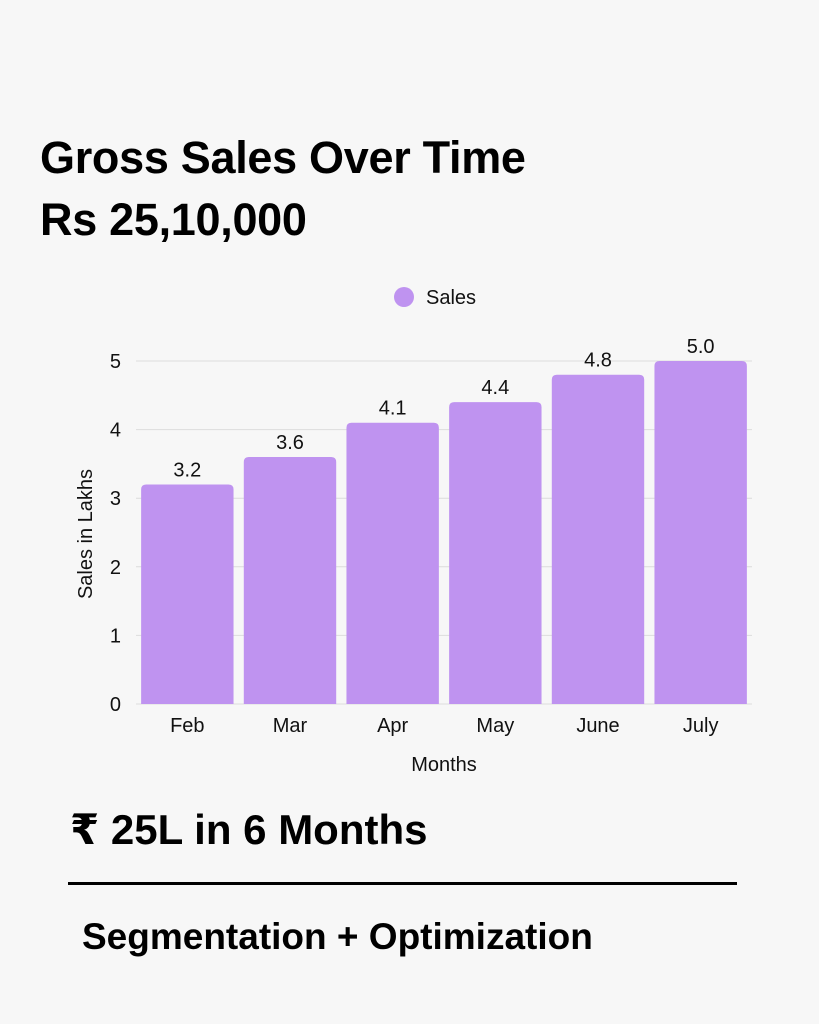  I want to click on bar-value-label: 4.4, so click(495, 388).